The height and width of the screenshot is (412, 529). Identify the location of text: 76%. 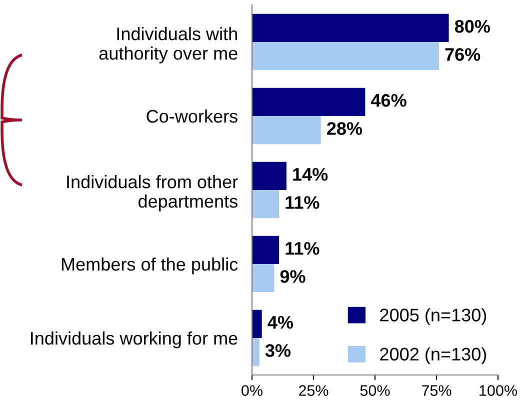
(462, 54).